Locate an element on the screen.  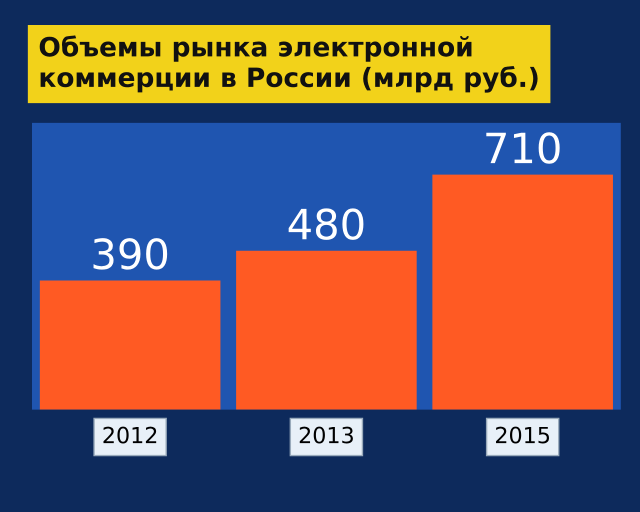
chart-title: Объемы рынка электронной коммерции в России (млрд руб.) is located at coordinates (289, 64).